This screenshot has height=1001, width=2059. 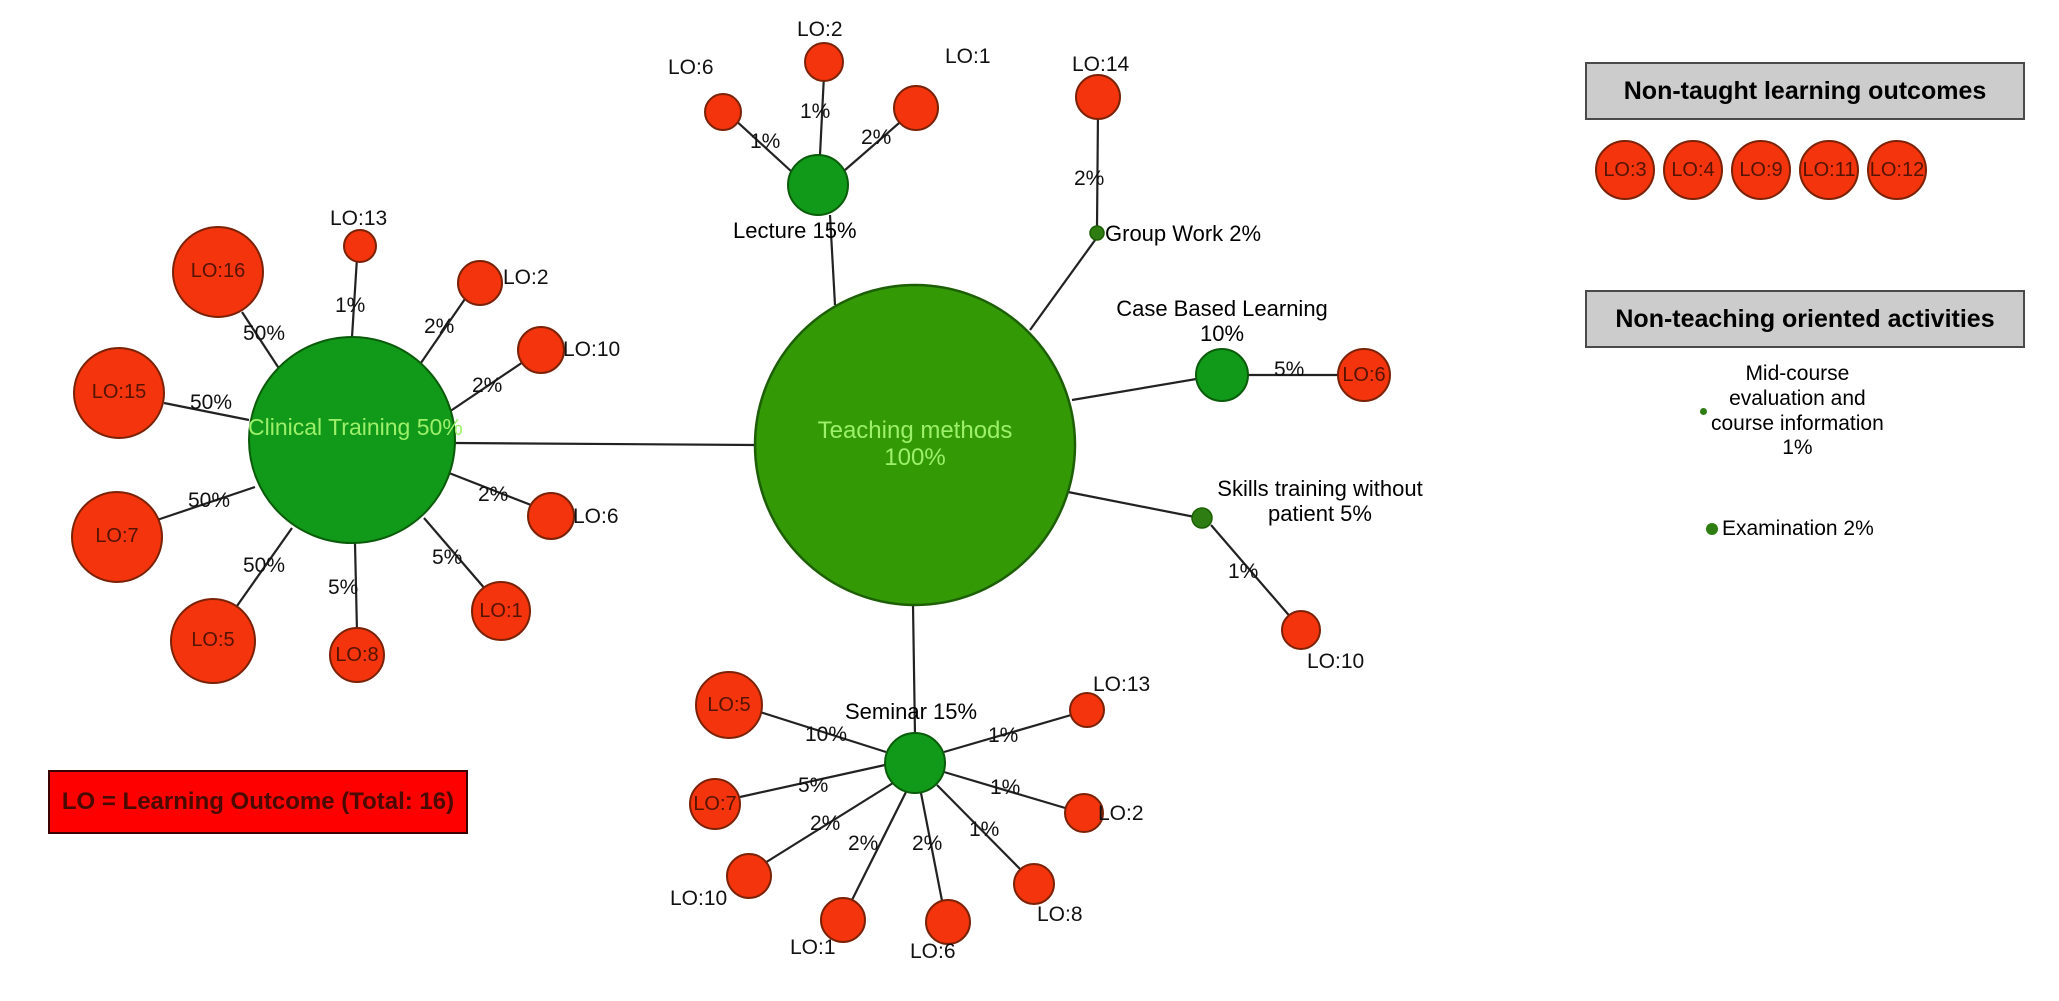 I want to click on non-taught-lo-4: LO:4, so click(x=1693, y=170).